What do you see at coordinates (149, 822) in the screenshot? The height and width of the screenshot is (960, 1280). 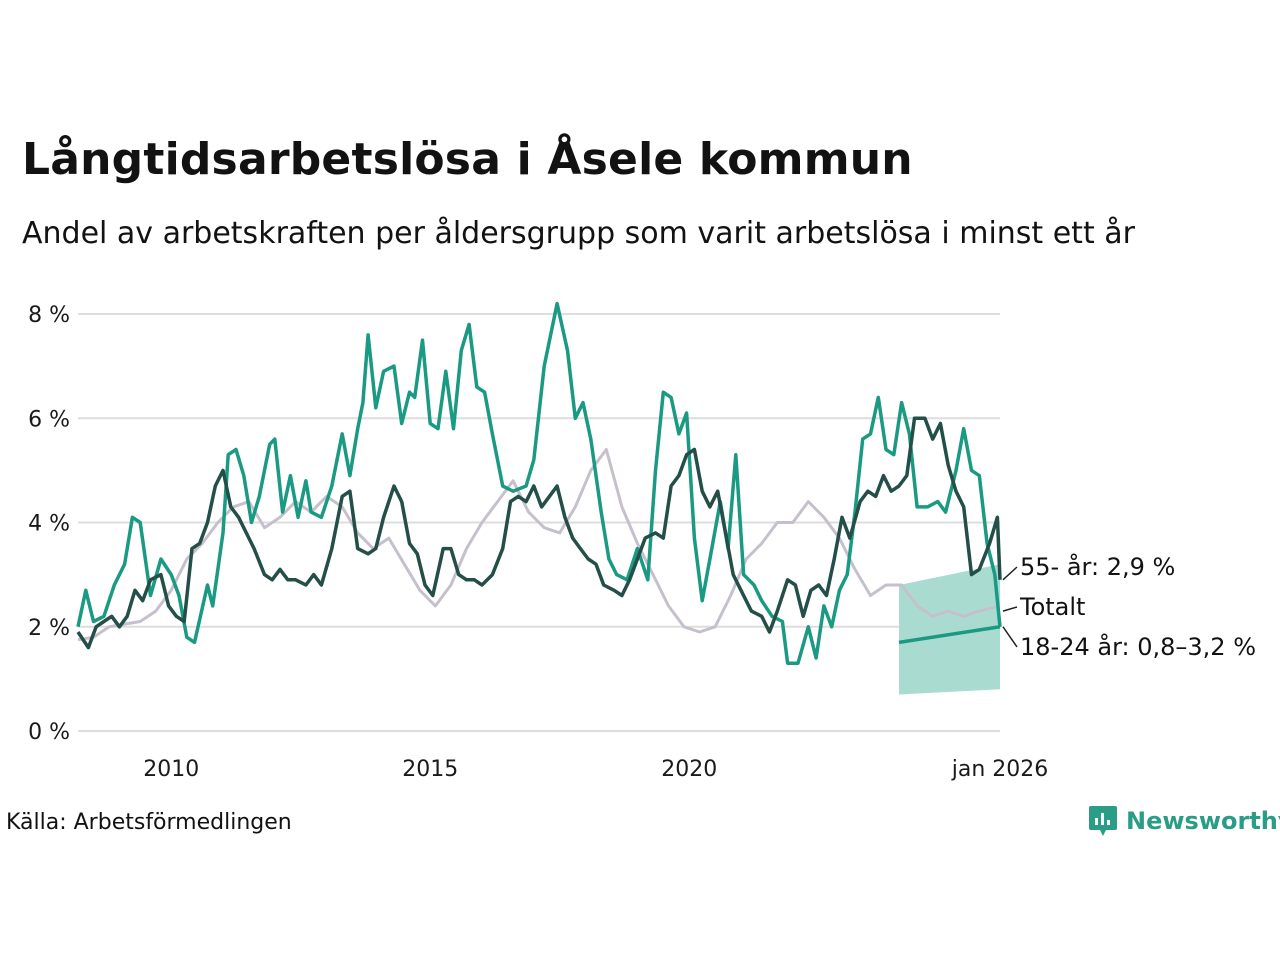 I see `source-note: Källa: Arbetsförmedlingen` at bounding box center [149, 822].